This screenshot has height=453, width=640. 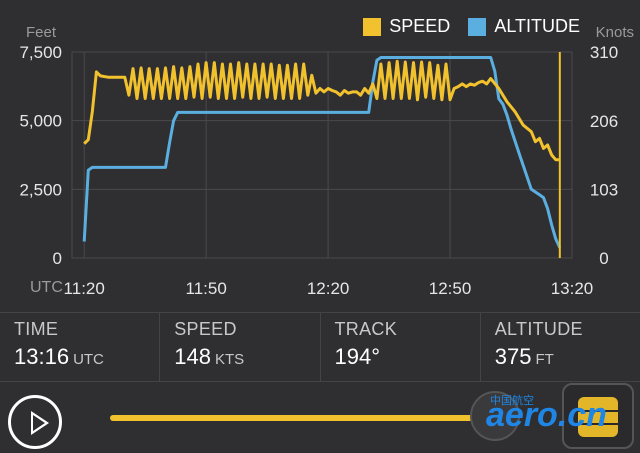 What do you see at coordinates (603, 258) in the screenshot?
I see `y-right-tick-label: 0` at bounding box center [603, 258].